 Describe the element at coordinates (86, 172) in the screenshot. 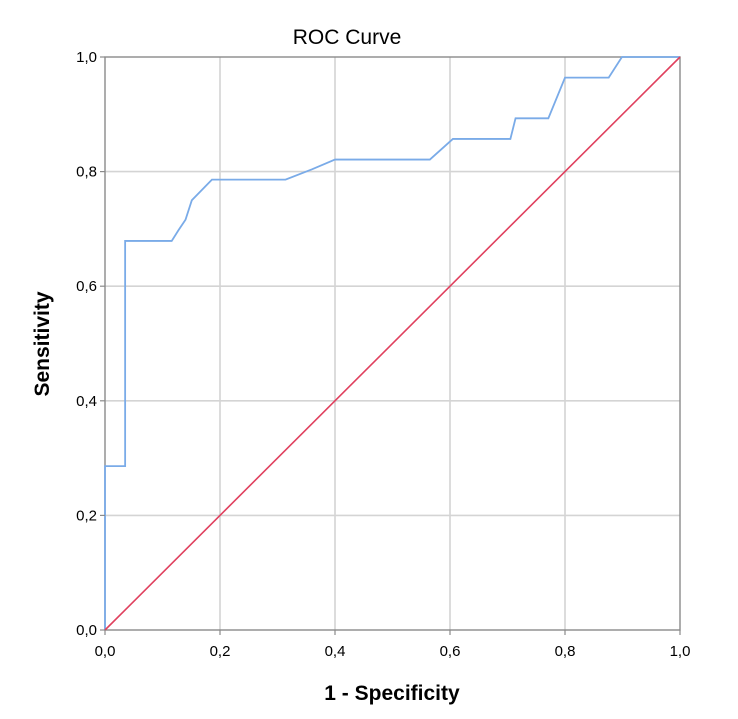

I see `y-tick-label: 0,8` at that location.